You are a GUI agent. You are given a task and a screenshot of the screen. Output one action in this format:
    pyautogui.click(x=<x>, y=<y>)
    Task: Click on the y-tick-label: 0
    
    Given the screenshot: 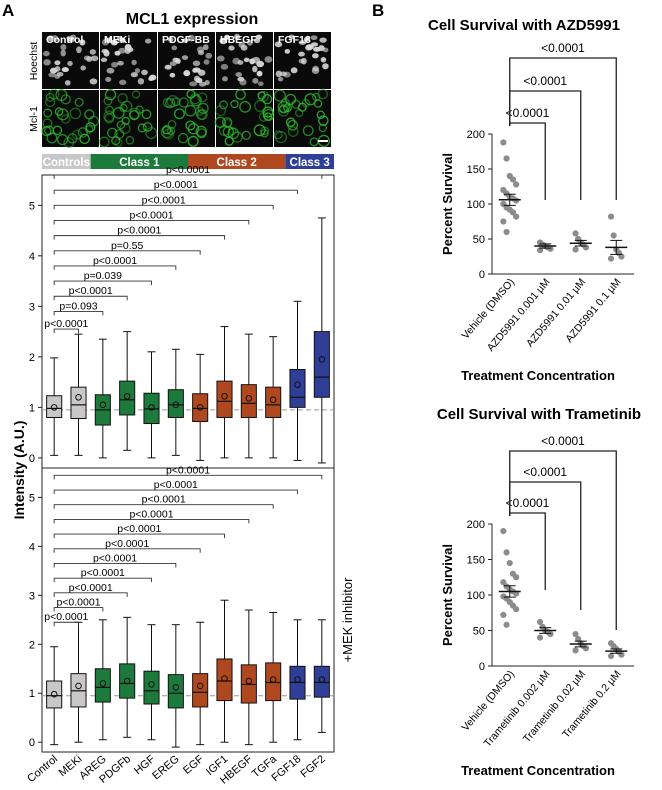 What is the action you would take?
    pyautogui.click(x=32, y=743)
    